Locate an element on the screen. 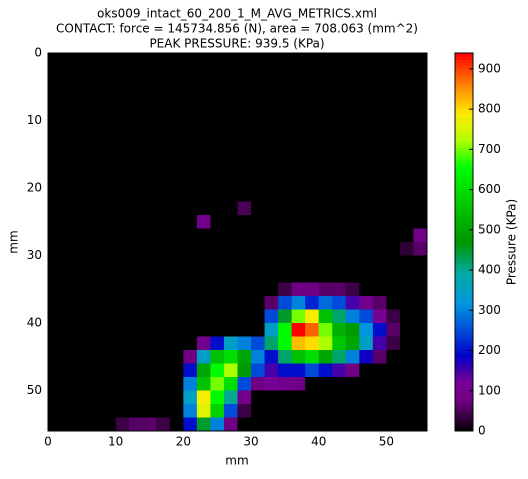 Image resolution: width=528 pixels, height=479 pixels. y-tick-label: 40 is located at coordinates (34, 323).